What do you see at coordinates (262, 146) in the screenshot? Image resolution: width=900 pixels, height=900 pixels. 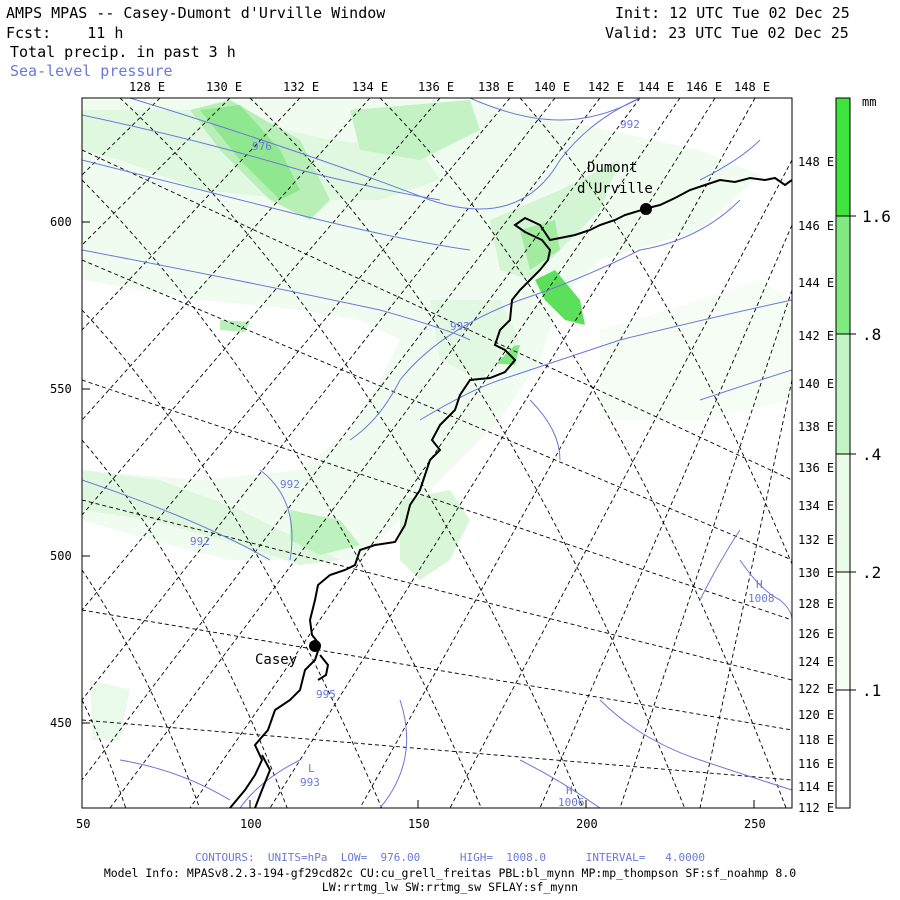 I see `contour-label: 976` at bounding box center [262, 146].